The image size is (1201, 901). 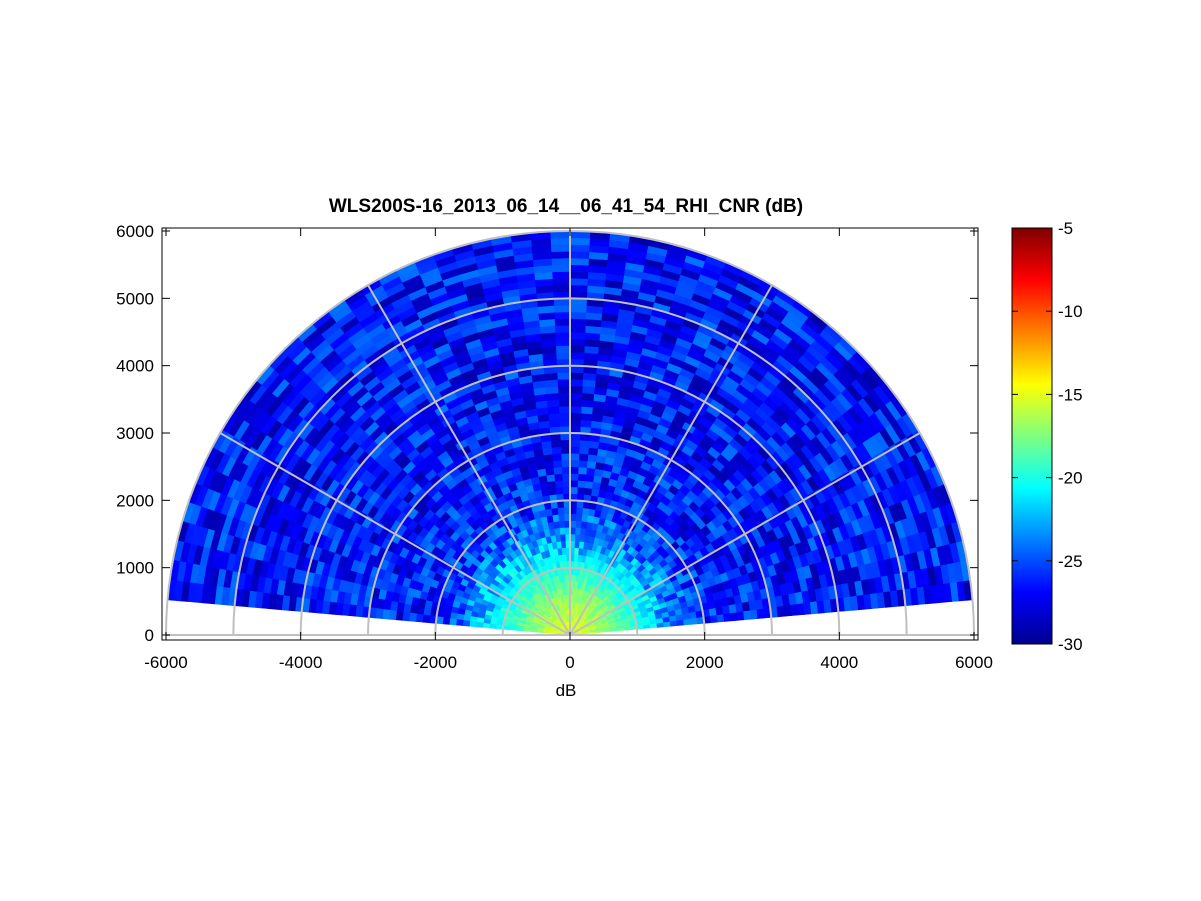 What do you see at coordinates (1047, 436) in the screenshot?
I see `colorbar-ticks: -5 -10 -15 -20 -25 -30` at bounding box center [1047, 436].